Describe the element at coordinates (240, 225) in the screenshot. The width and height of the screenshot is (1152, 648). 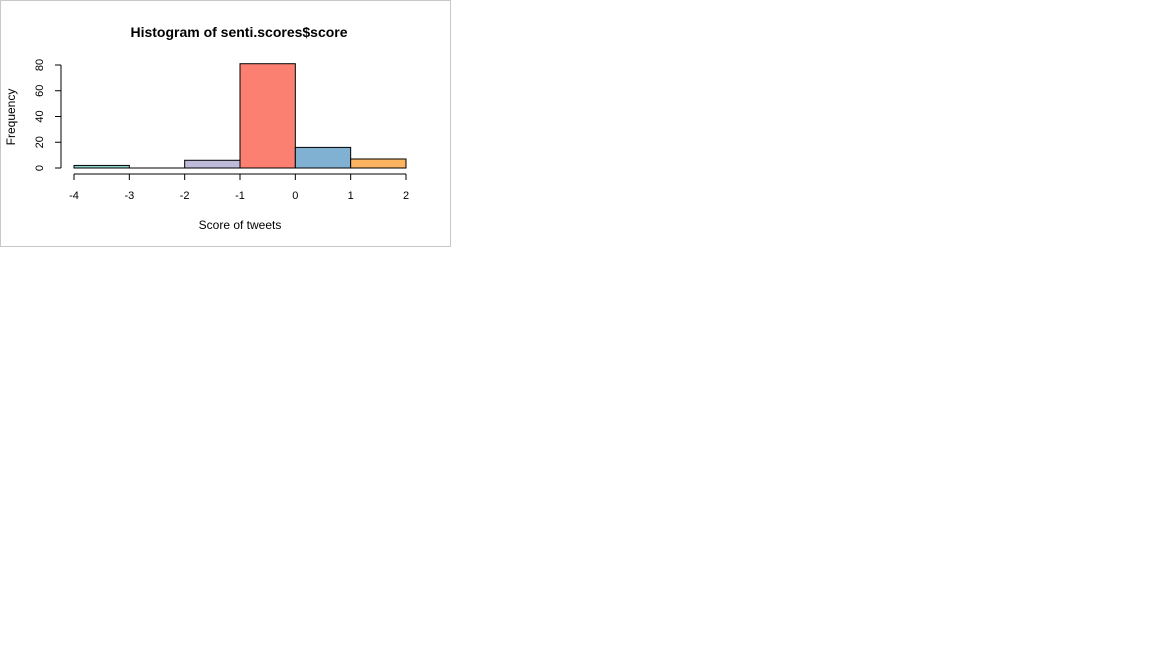
I see `x-axis-label: Score of tweets` at that location.